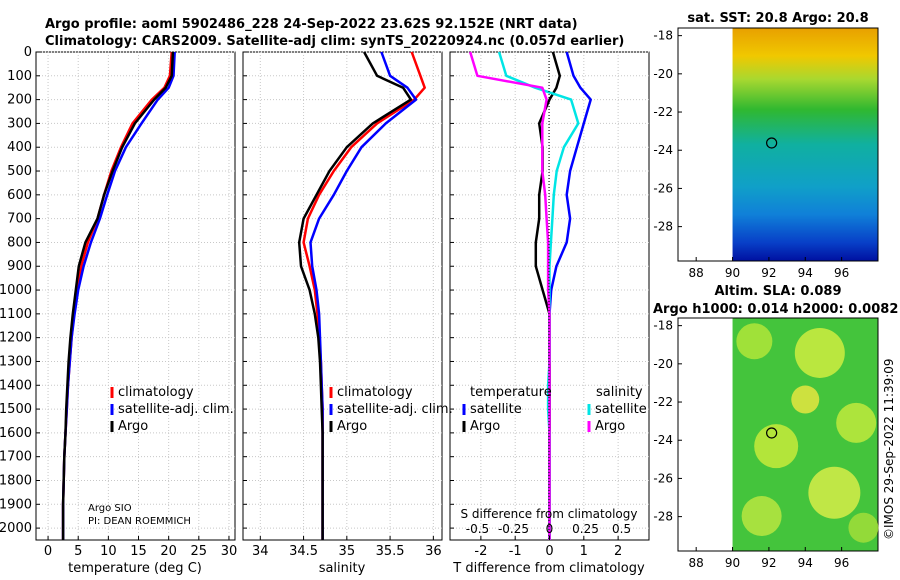 The width and height of the screenshot is (900, 580). I want to click on x-tick-label: -2, so click(480, 551).